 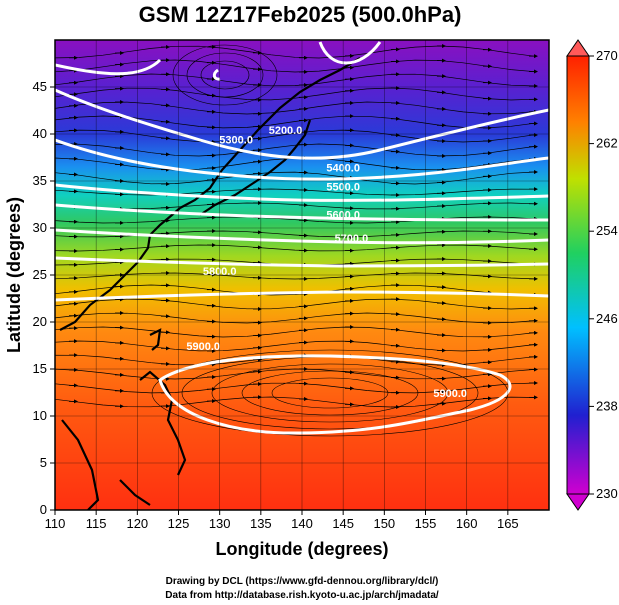 I want to click on x-tick-label: 165, so click(x=508, y=523).